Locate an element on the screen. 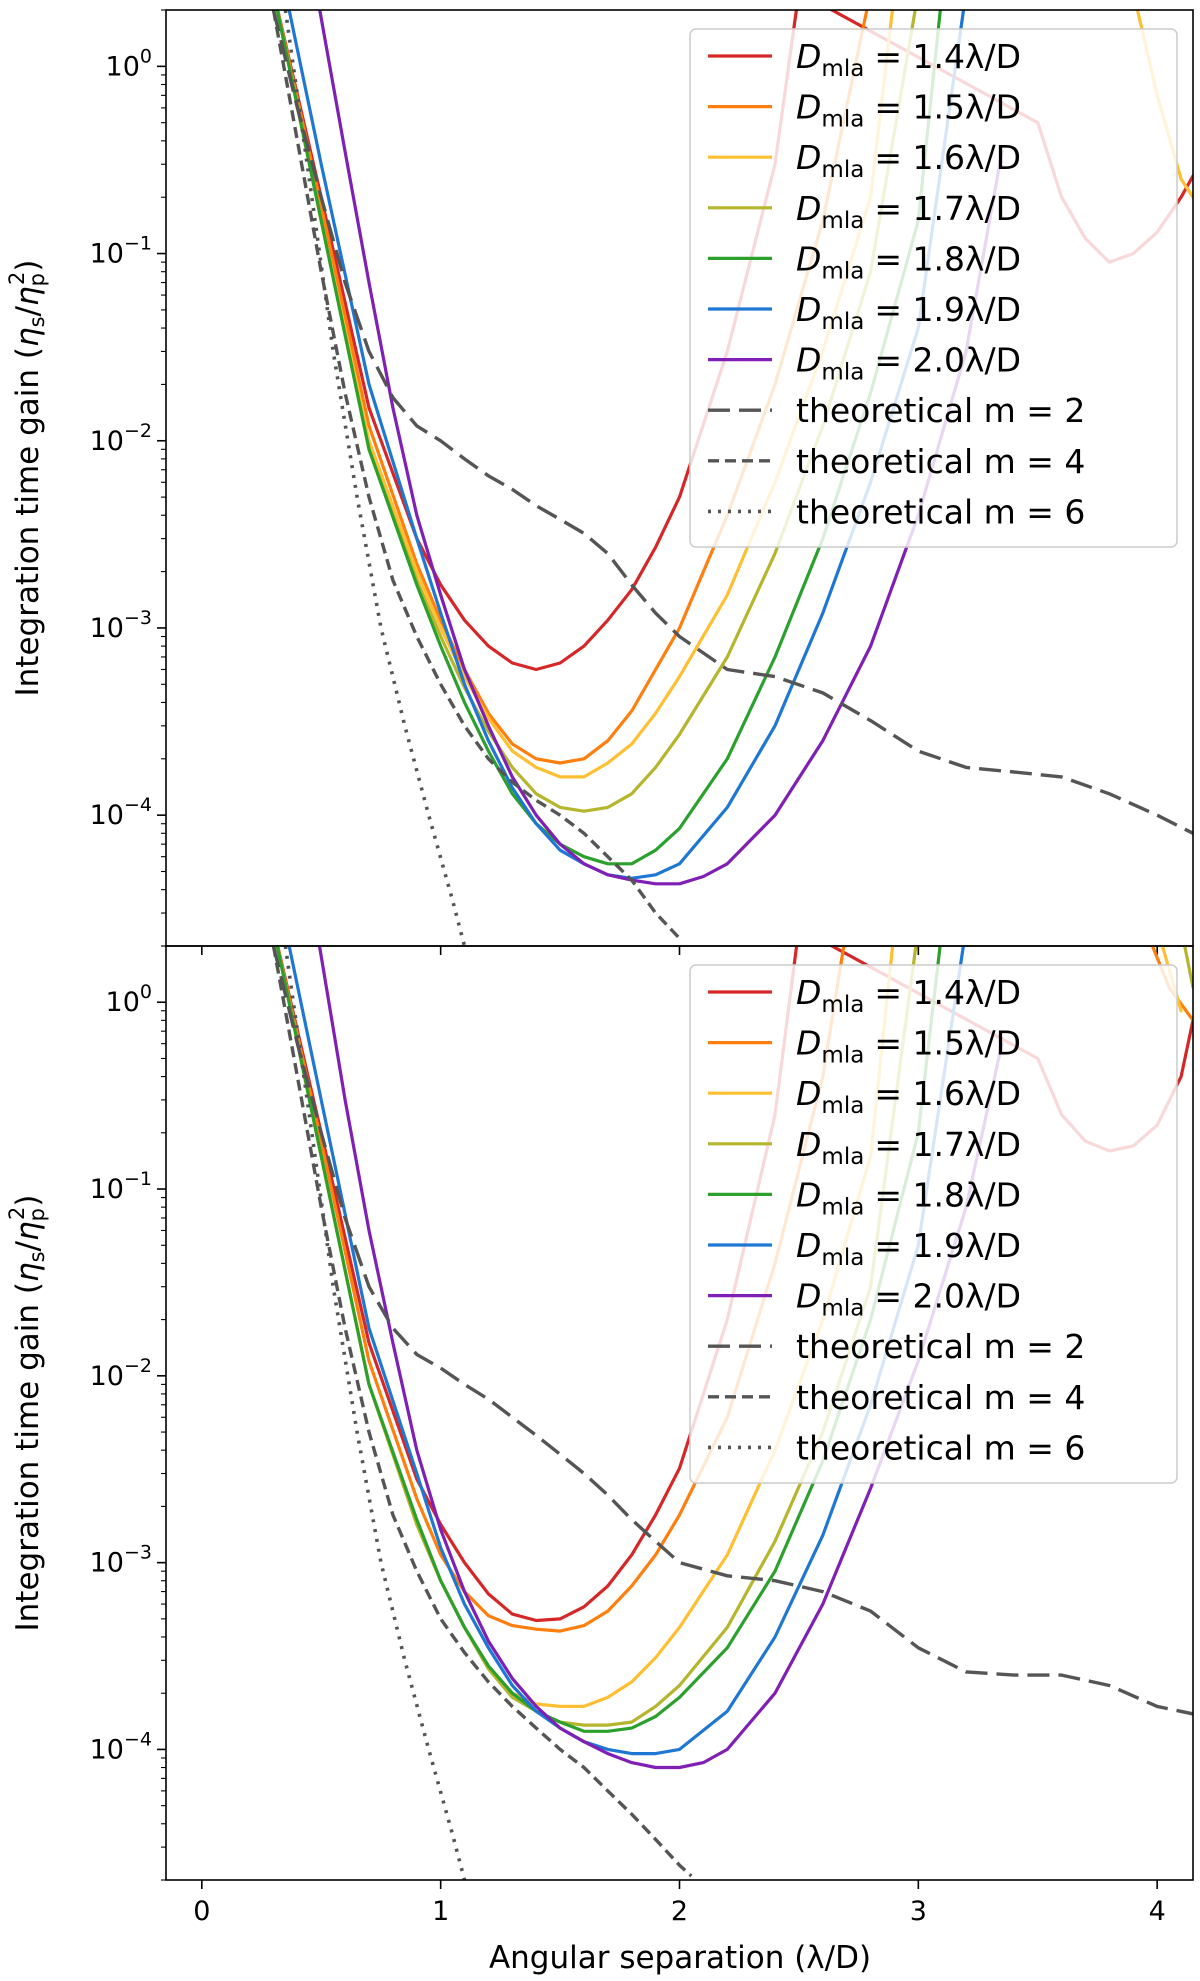  top-legend-frame is located at coordinates (933, 288).